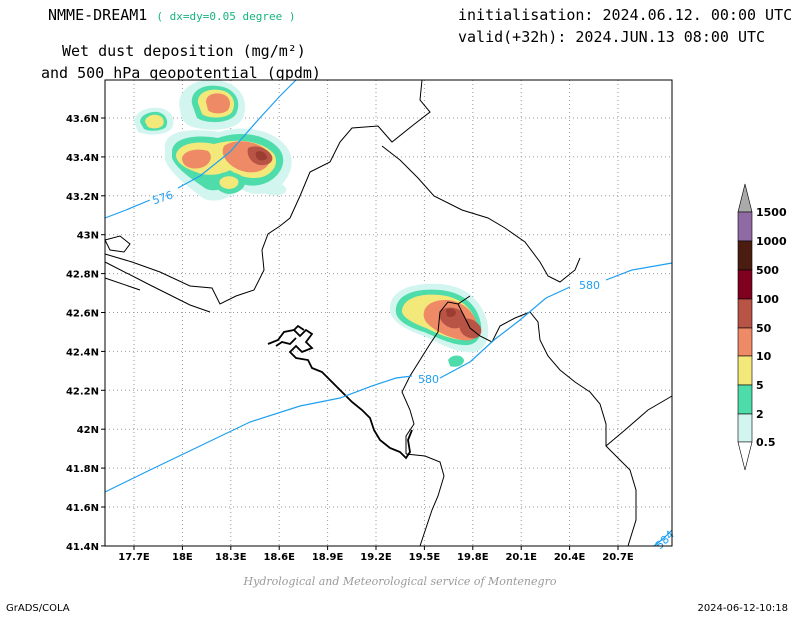  I want to click on dust-cluster-northwest, so click(213, 140).